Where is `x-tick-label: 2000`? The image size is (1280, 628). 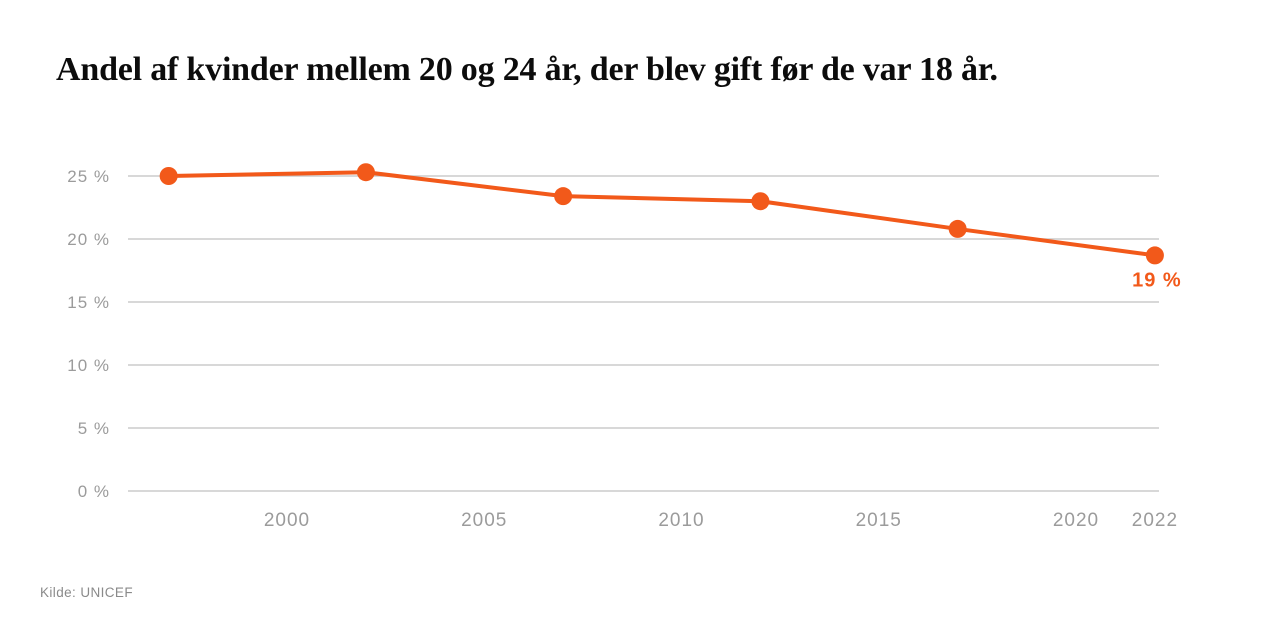 x-tick-label: 2000 is located at coordinates (287, 520).